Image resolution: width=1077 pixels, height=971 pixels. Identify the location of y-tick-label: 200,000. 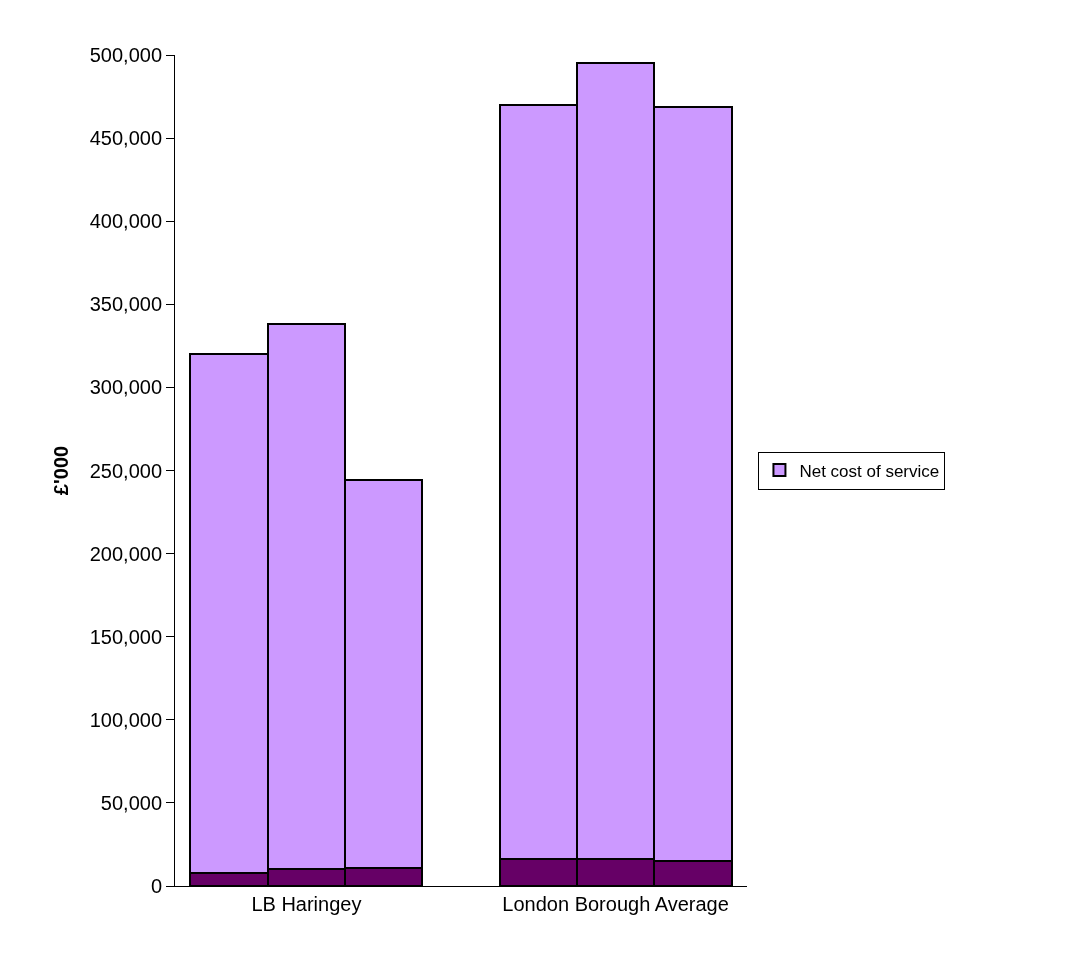
(125, 553).